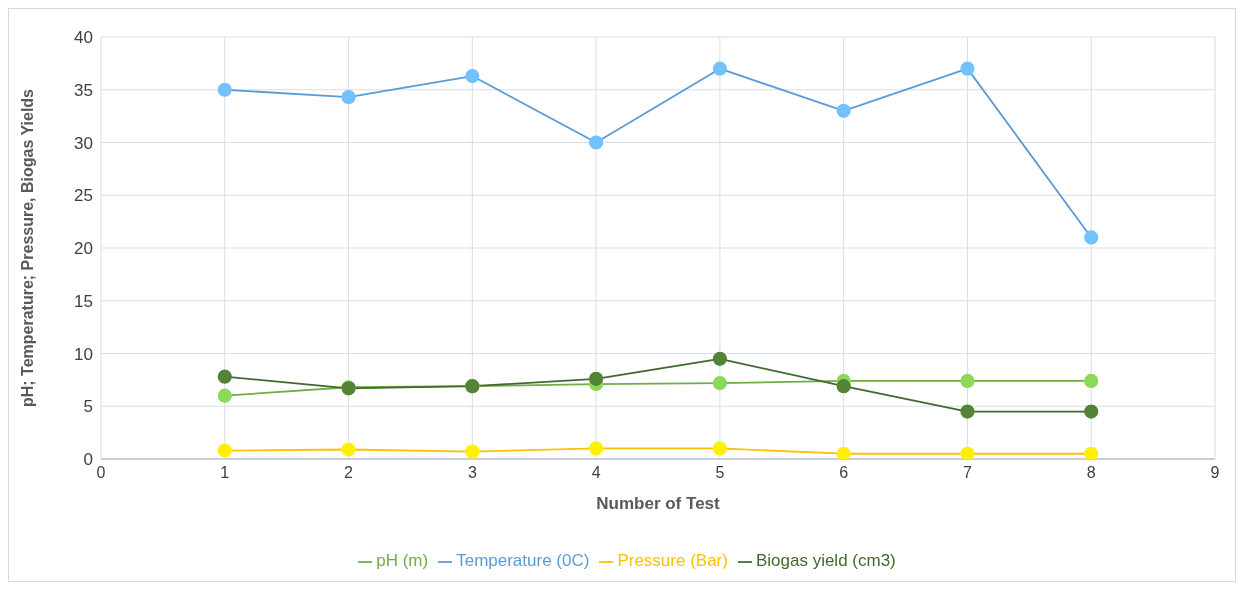 The image size is (1244, 590). I want to click on x-tick-label: 5, so click(720, 473).